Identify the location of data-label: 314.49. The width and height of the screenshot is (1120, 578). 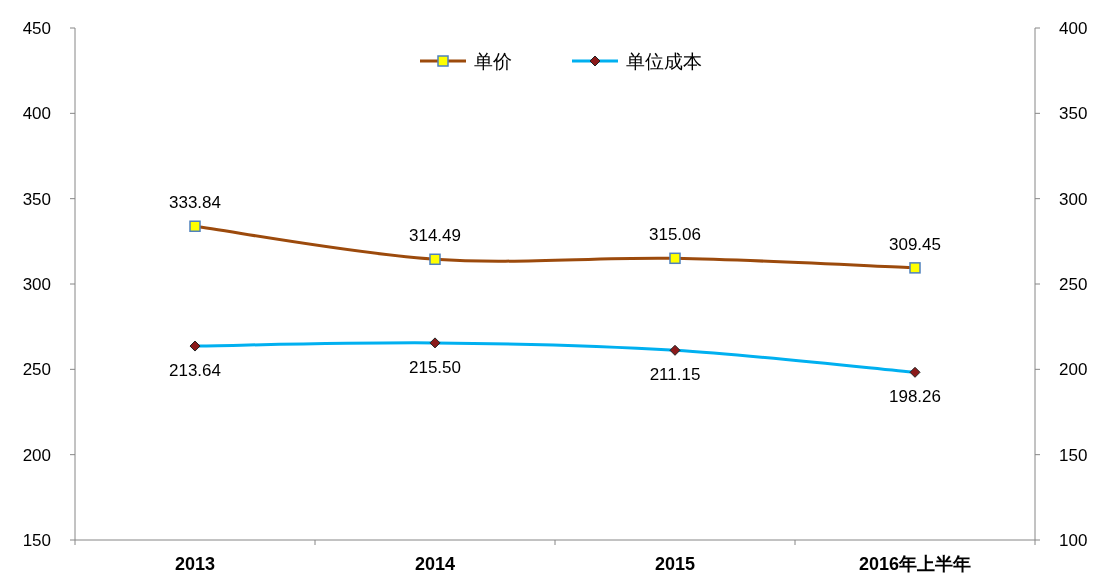
(435, 236).